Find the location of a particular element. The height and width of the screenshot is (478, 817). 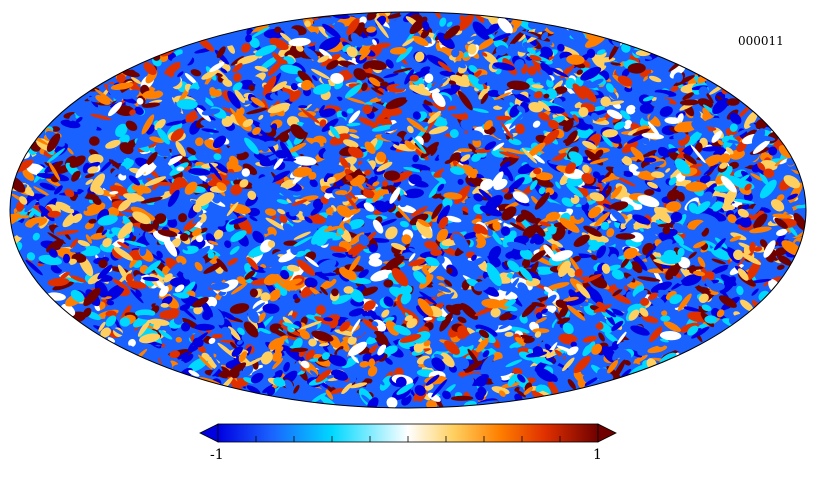

colorbar-max-label: 1 is located at coordinates (597, 455).